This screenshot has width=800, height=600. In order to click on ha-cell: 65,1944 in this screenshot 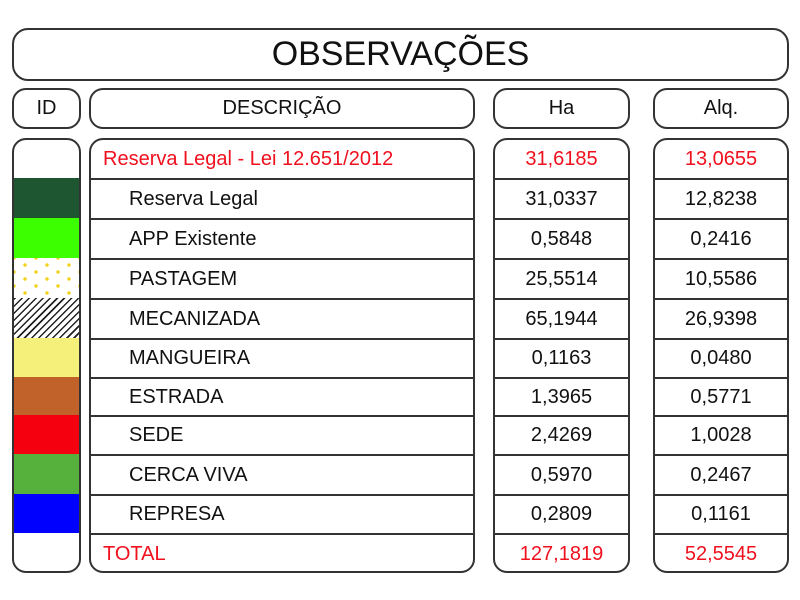, I will do `click(561, 318)`.